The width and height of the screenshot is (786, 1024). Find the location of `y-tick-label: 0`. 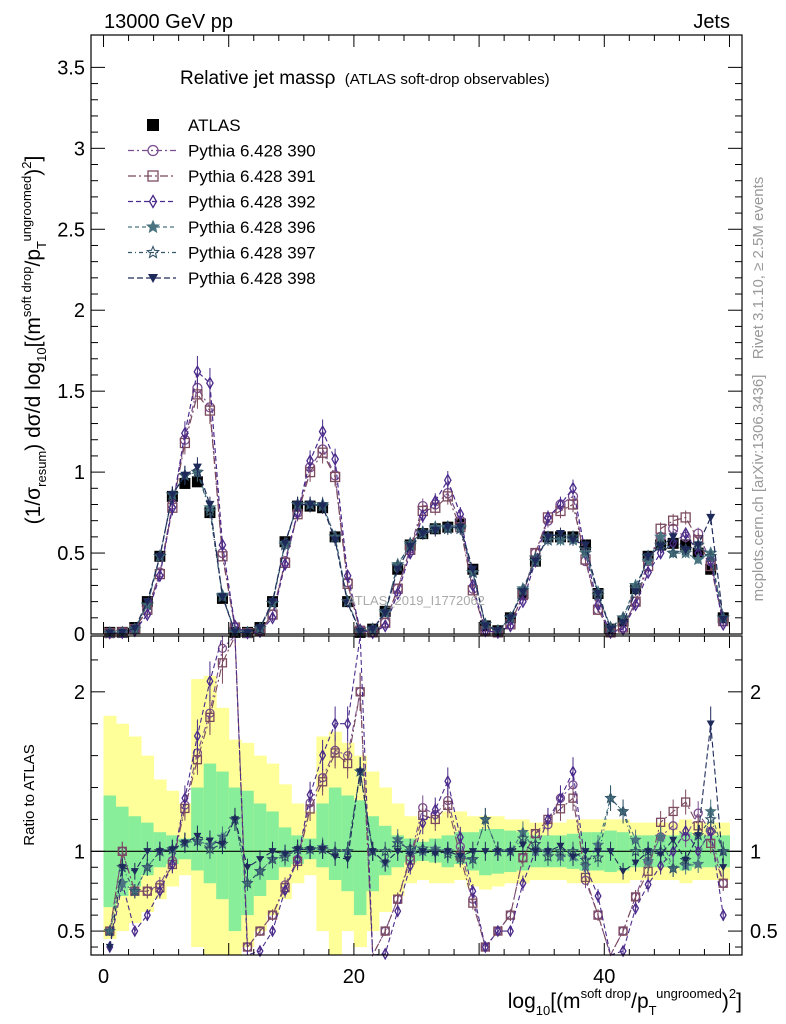

y-tick-label: 0 is located at coordinates (79, 635).